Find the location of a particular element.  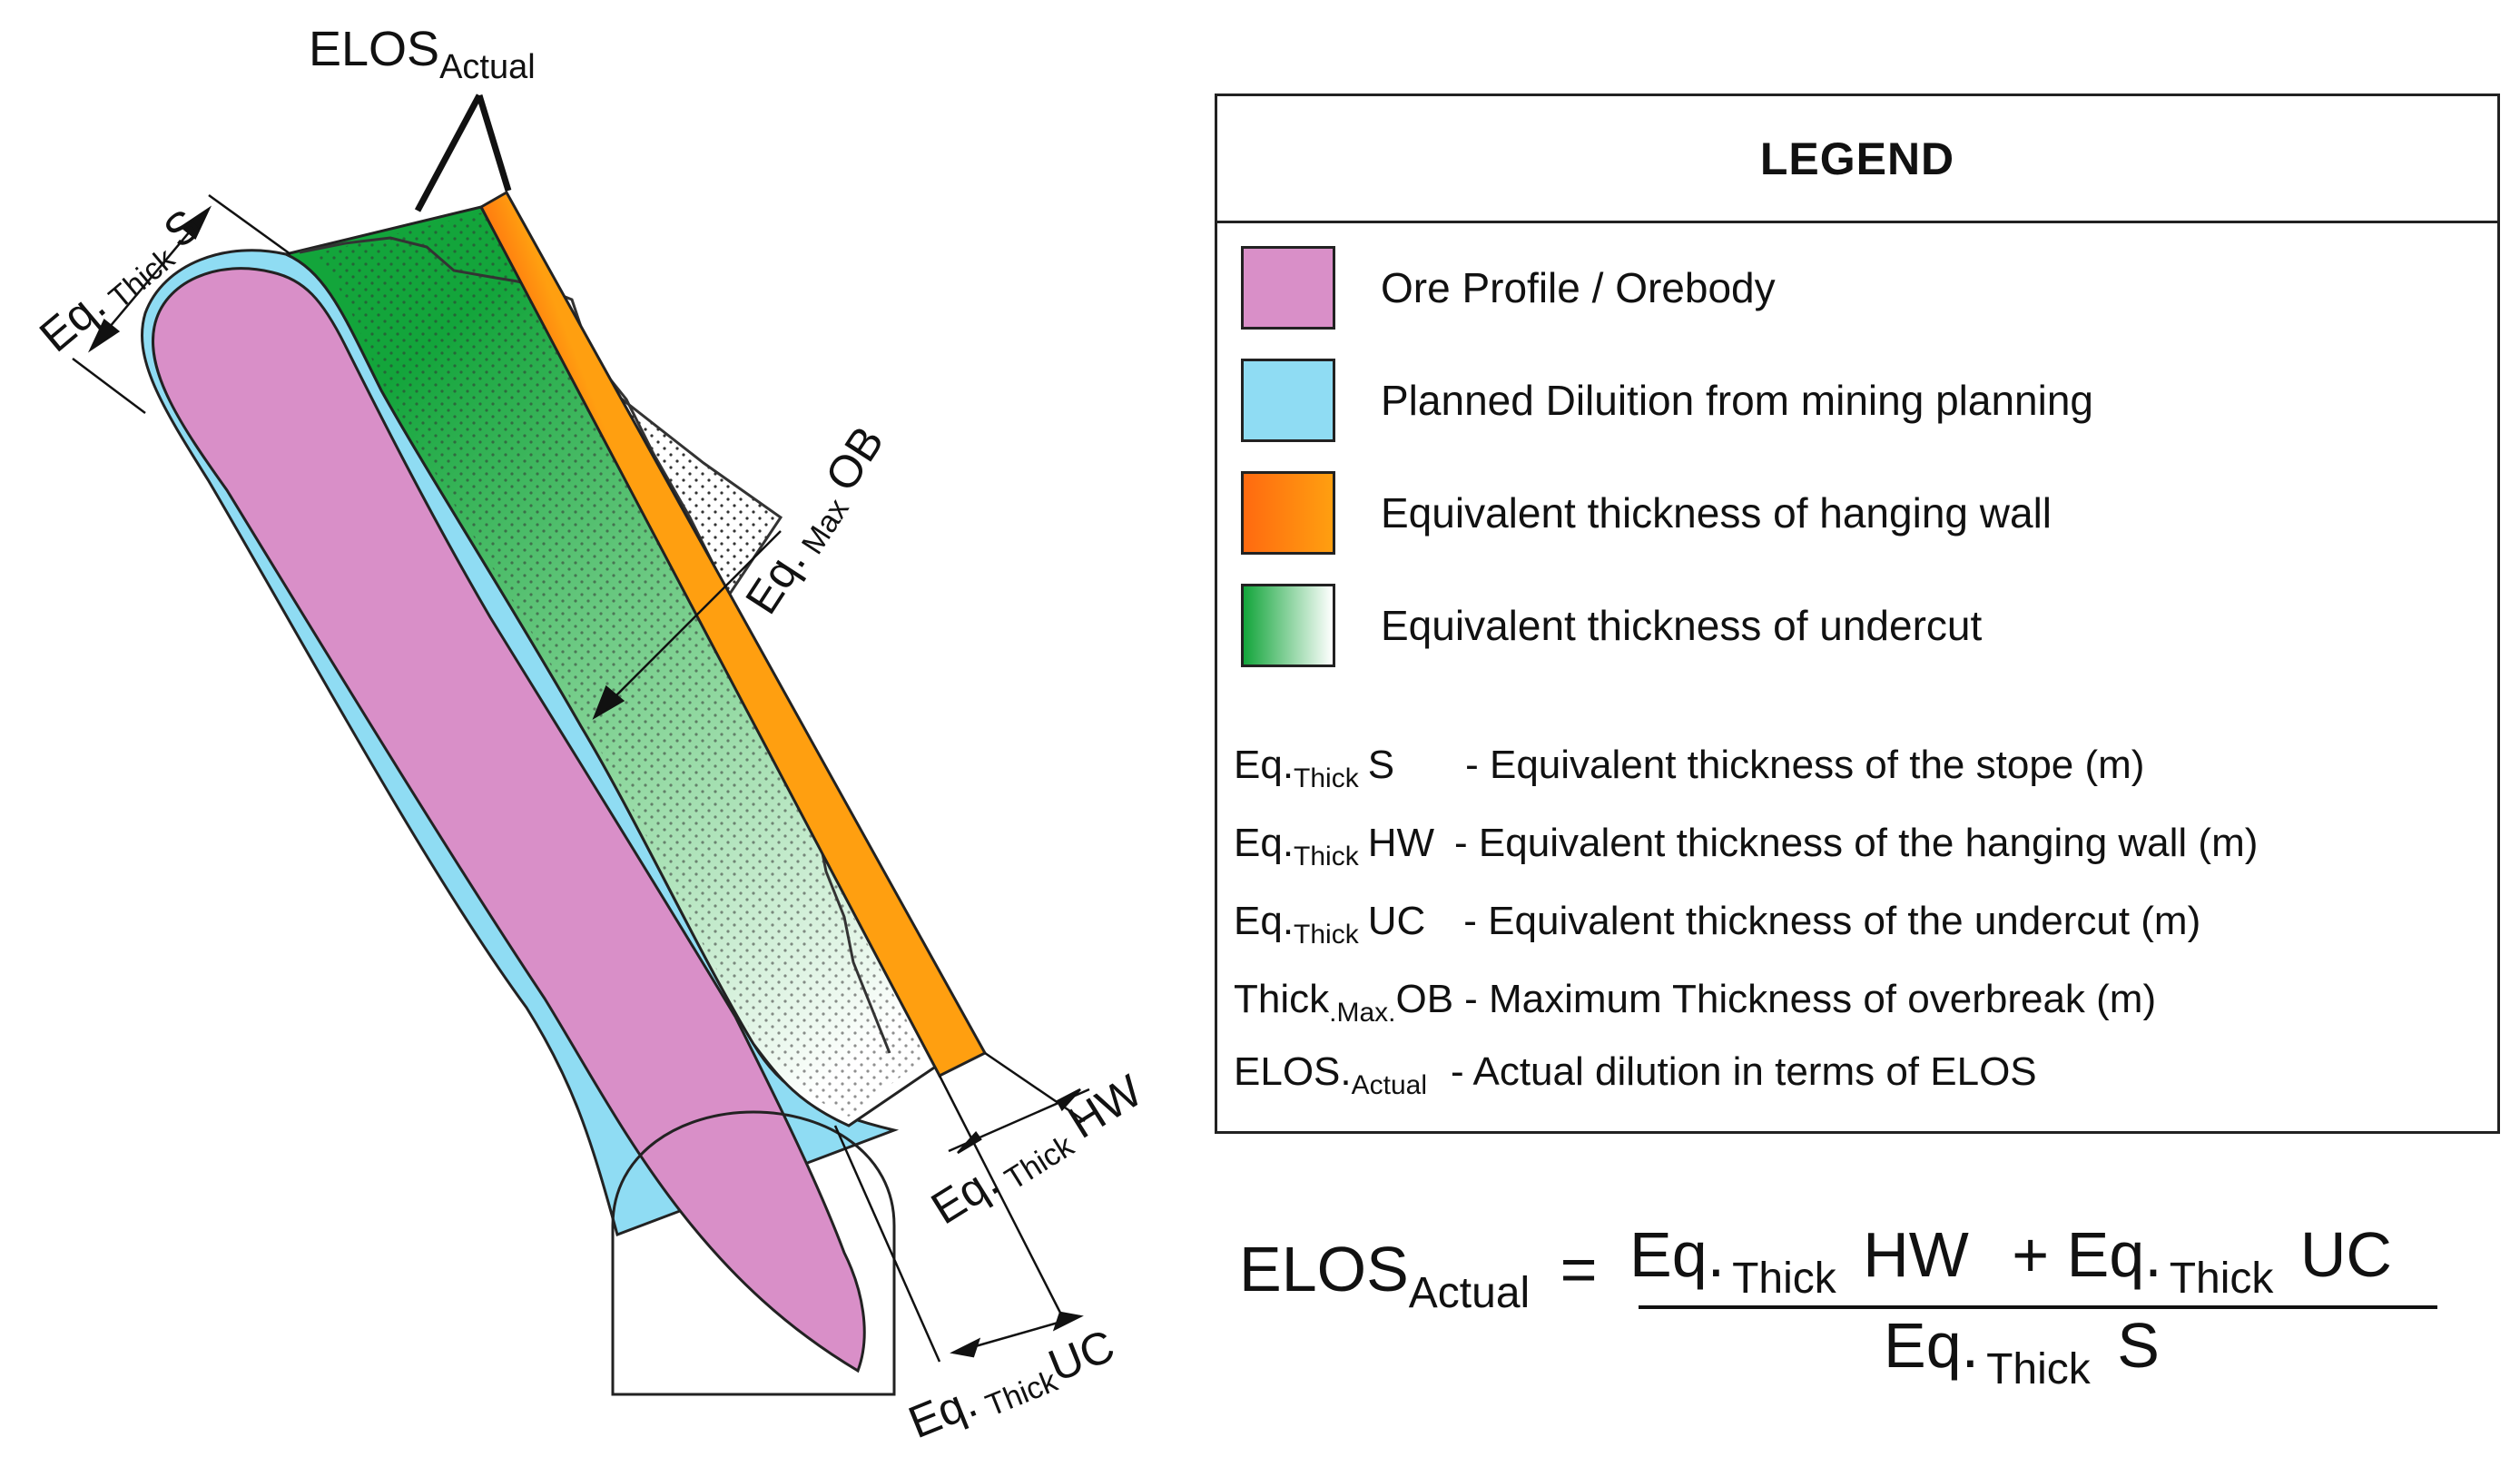

actual-wall-profile is located at coordinates (595, 645).